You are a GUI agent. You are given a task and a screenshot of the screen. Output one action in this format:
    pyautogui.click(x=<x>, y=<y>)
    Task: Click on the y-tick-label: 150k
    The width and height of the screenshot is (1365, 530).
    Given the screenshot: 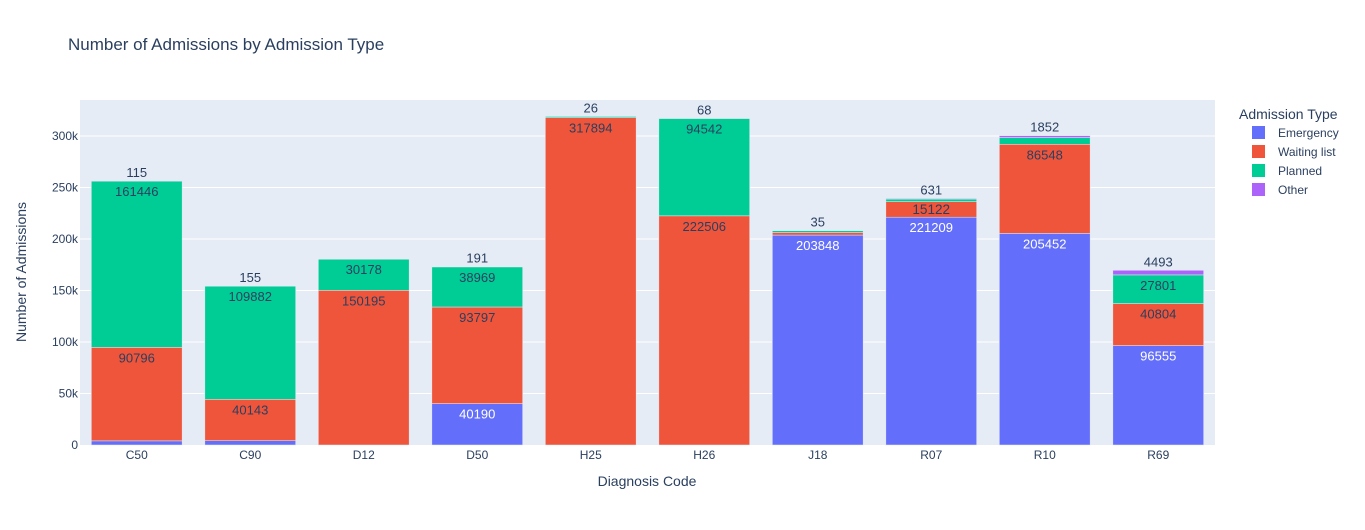 What is the action you would take?
    pyautogui.click(x=65, y=291)
    